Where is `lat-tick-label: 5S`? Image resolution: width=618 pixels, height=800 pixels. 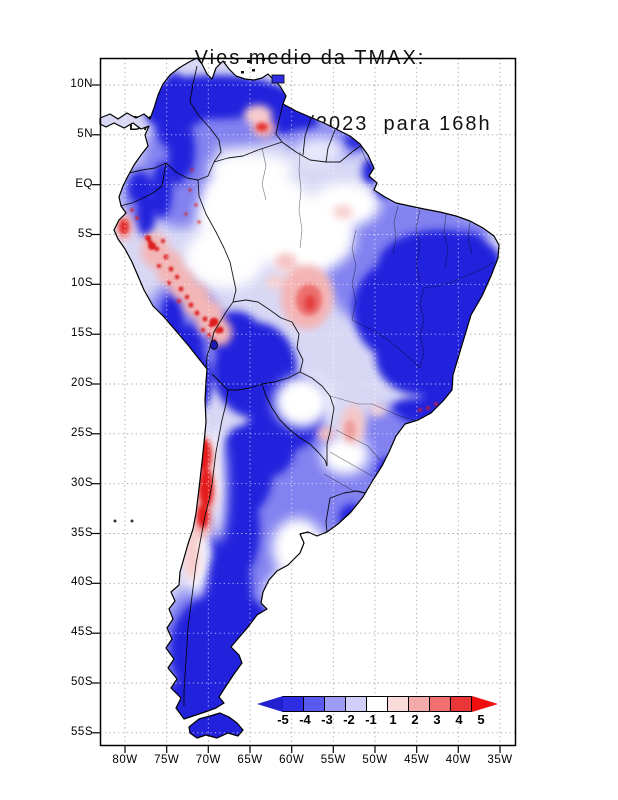 lat-tick-label: 5S is located at coordinates (85, 234).